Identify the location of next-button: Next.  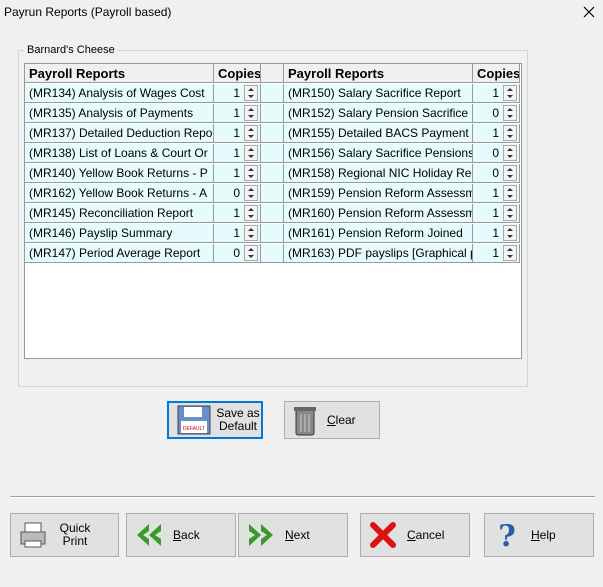
(293, 535).